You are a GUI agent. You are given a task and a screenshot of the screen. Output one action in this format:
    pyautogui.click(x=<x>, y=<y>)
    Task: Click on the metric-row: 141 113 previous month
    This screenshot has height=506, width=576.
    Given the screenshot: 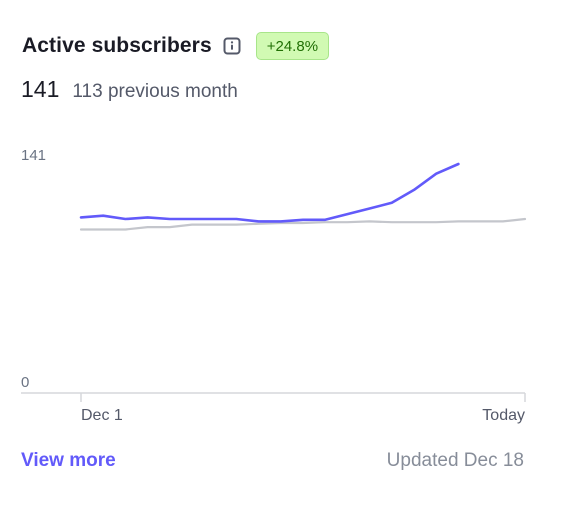 What is the action you would take?
    pyautogui.click(x=129, y=89)
    